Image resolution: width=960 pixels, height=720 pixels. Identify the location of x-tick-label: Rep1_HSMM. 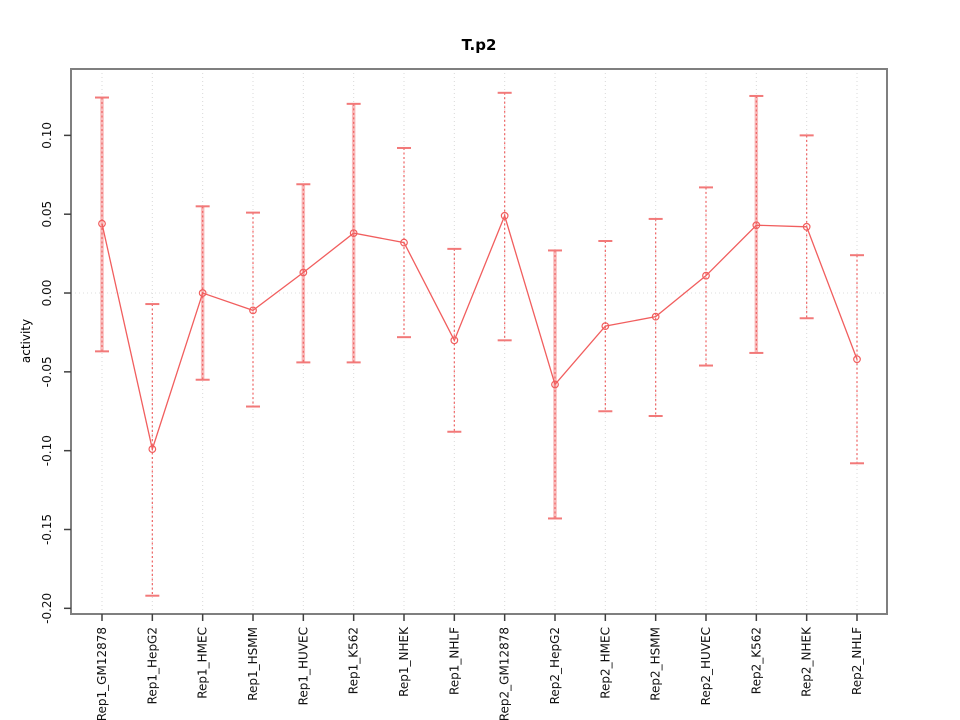
(253, 664).